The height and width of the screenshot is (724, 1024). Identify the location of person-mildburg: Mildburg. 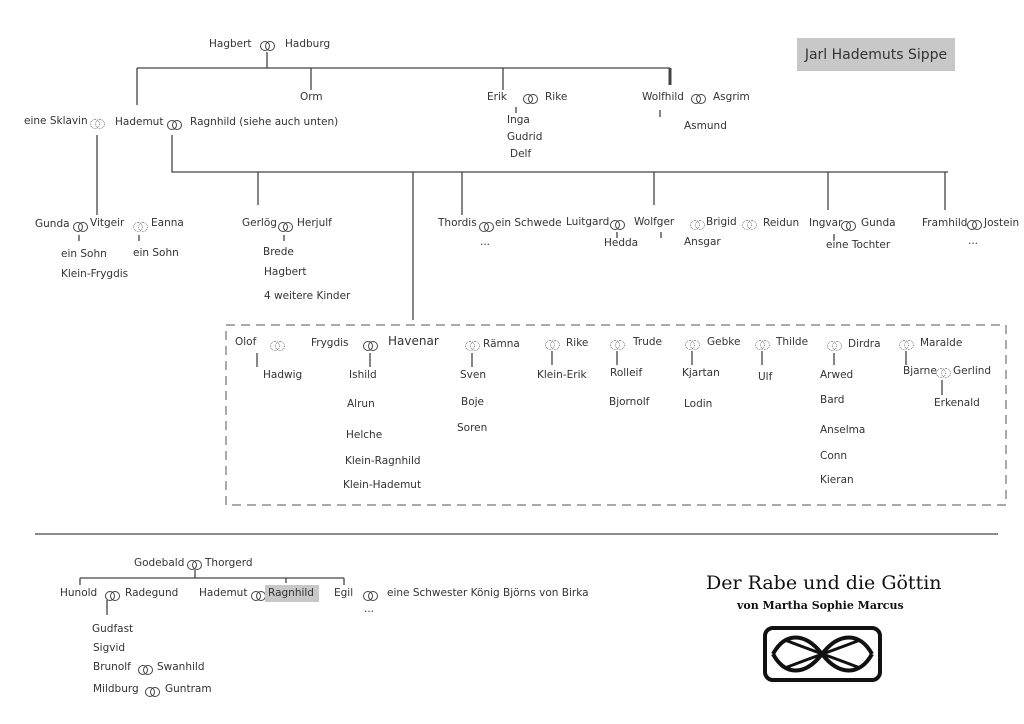
(116, 689).